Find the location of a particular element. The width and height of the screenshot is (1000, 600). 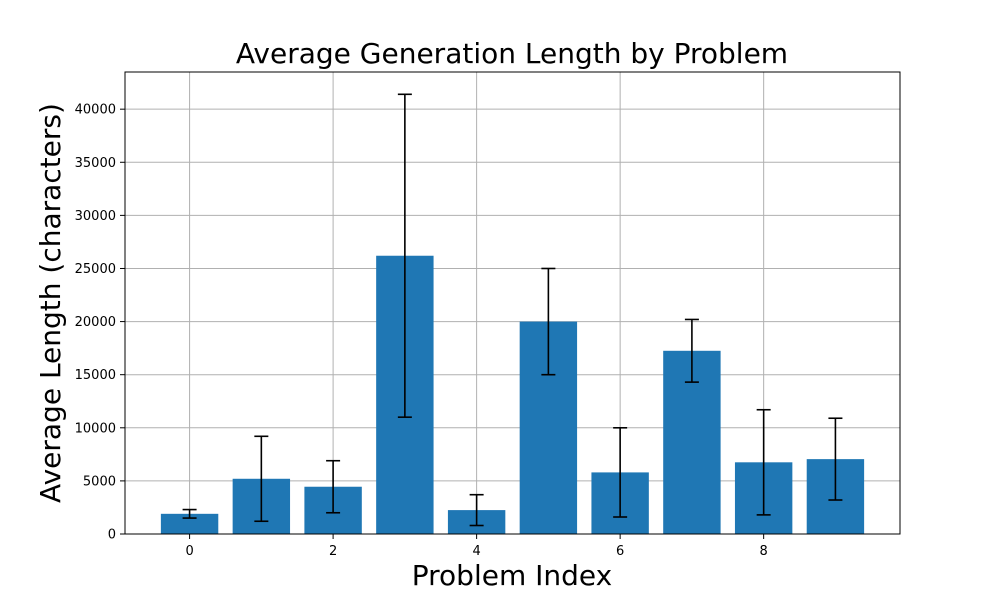

y-tick-label: 35000 is located at coordinates (95, 163).